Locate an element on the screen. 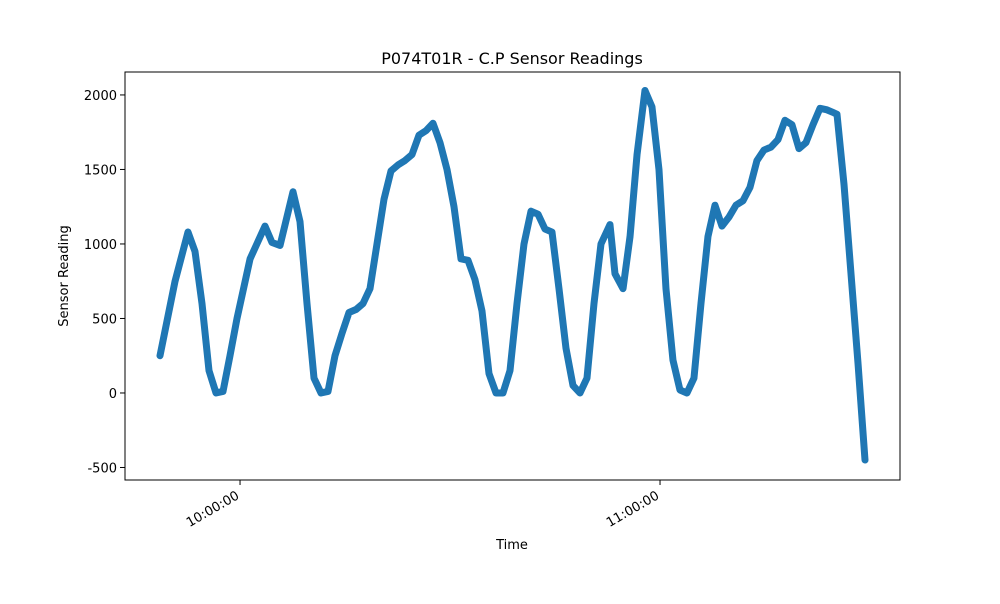 This screenshot has height=604, width=1000. x-tick-label: 11:00:00 is located at coordinates (633, 509).